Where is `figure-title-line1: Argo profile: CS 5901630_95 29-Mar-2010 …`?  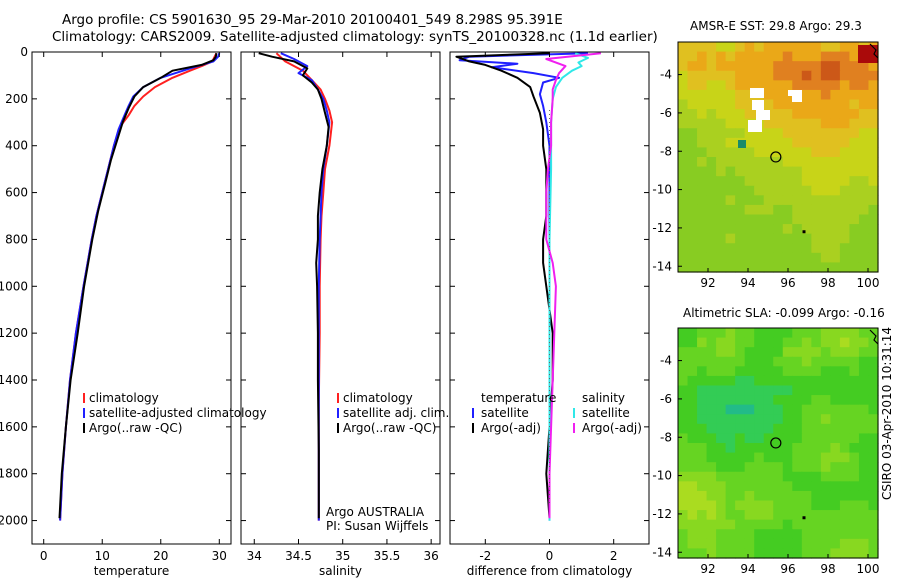
figure-title-line1: Argo profile: CS 5901630_95 29-Mar-2010 … is located at coordinates (312, 20).